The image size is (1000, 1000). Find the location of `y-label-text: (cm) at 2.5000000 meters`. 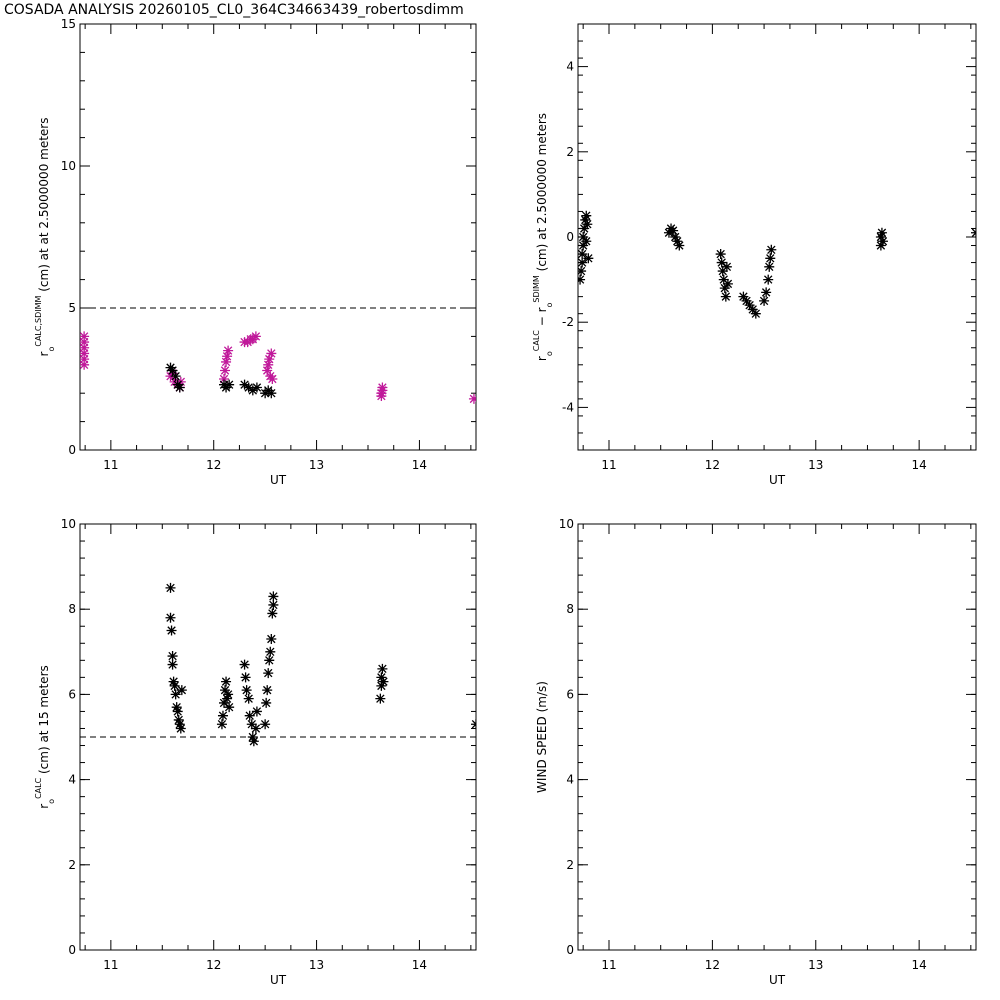

y-label-text: (cm) at 2.5000000 meters is located at coordinates (542, 194).